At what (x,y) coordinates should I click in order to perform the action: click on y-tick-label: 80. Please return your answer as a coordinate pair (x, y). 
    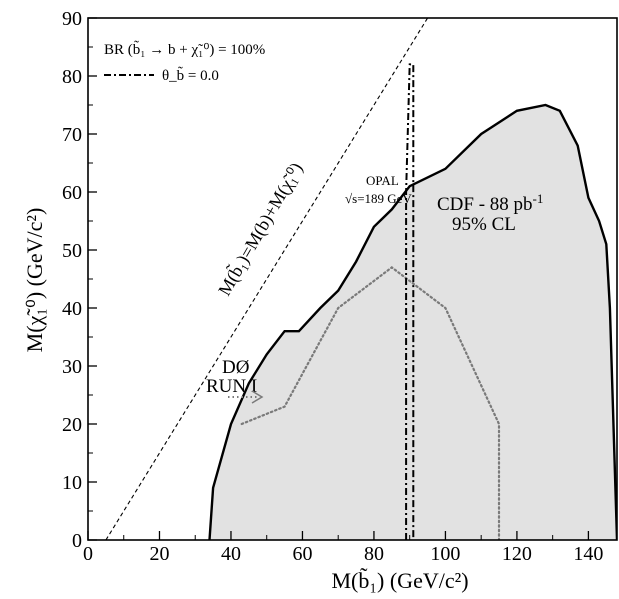
    Looking at the image, I should click on (72, 77).